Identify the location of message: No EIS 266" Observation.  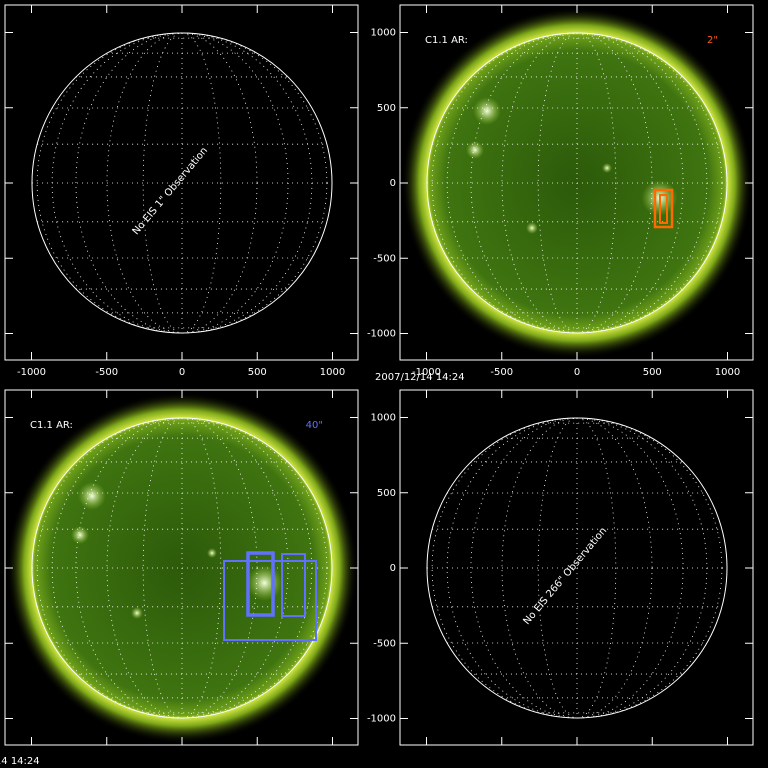
(566, 577).